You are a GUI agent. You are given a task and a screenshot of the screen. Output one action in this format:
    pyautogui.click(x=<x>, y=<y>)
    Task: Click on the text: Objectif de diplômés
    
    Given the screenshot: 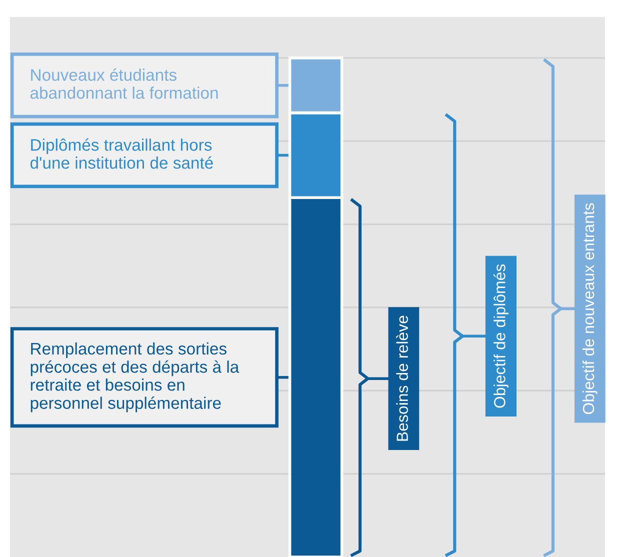 What is the action you would take?
    pyautogui.click(x=501, y=336)
    